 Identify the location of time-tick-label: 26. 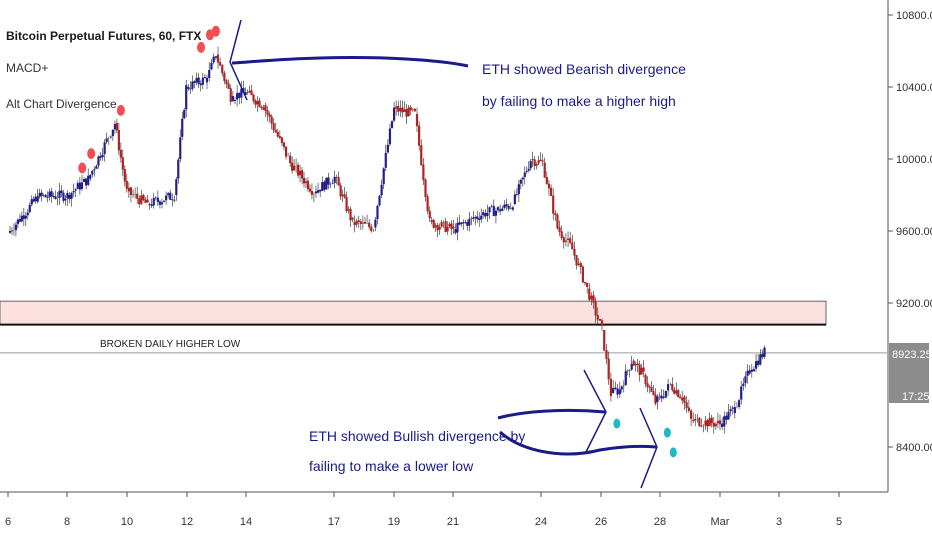
(601, 522).